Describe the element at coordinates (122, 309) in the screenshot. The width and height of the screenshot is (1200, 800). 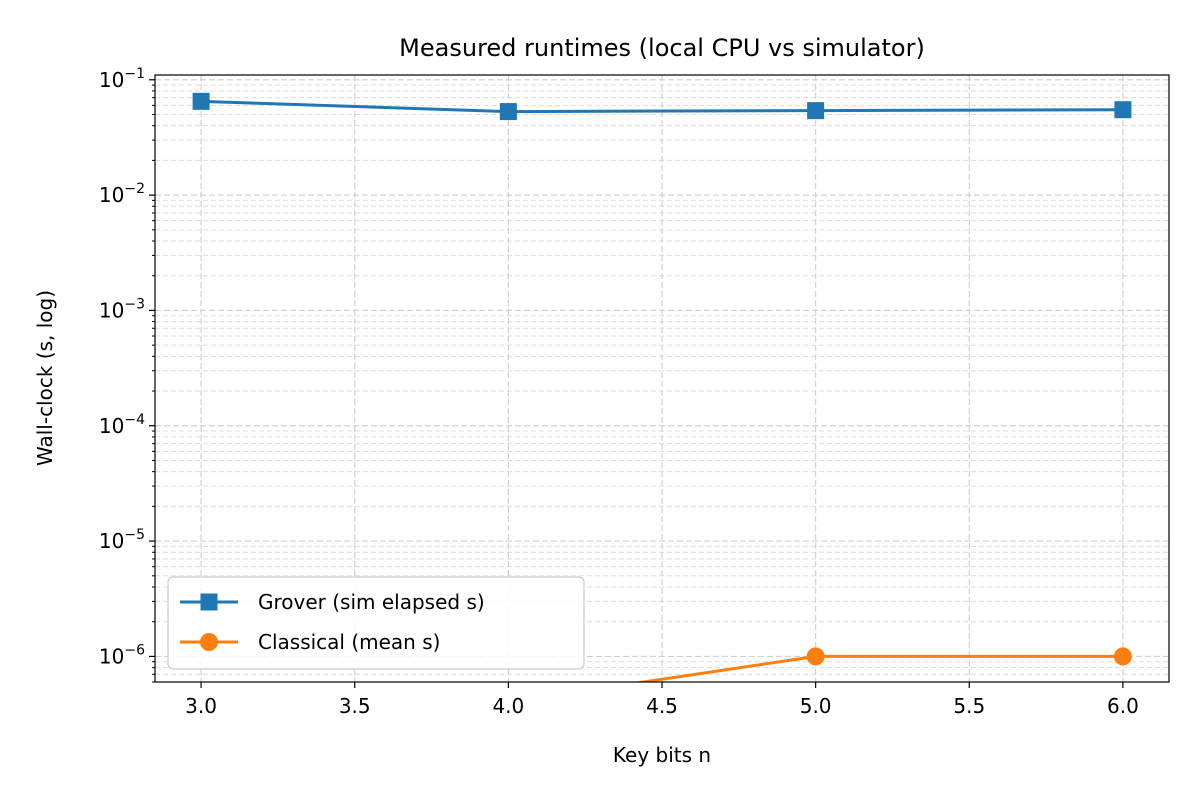
I see `y-tick-label: 10⁻³` at that location.